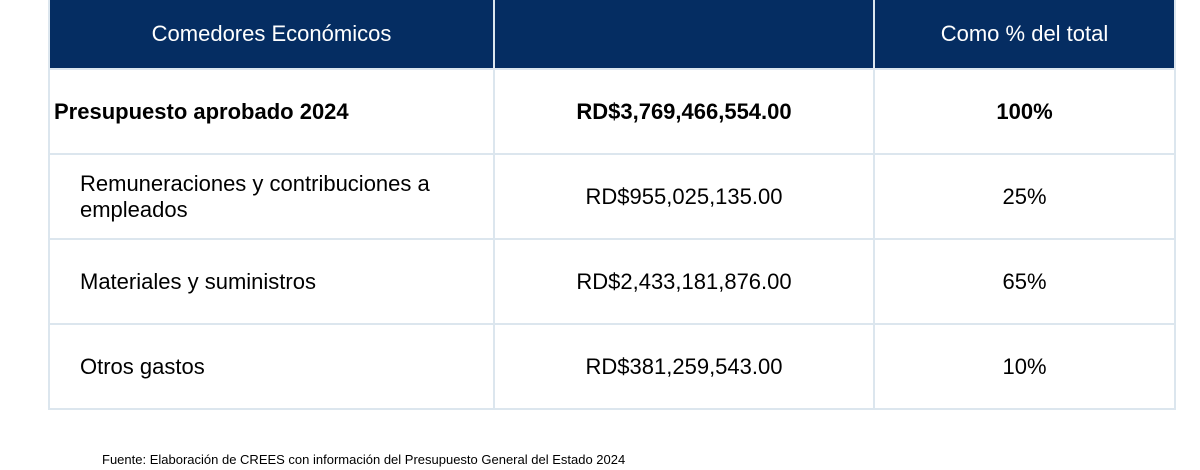 Image resolution: width=1200 pixels, height=470 pixels. What do you see at coordinates (684, 35) in the screenshot?
I see `header-amount` at bounding box center [684, 35].